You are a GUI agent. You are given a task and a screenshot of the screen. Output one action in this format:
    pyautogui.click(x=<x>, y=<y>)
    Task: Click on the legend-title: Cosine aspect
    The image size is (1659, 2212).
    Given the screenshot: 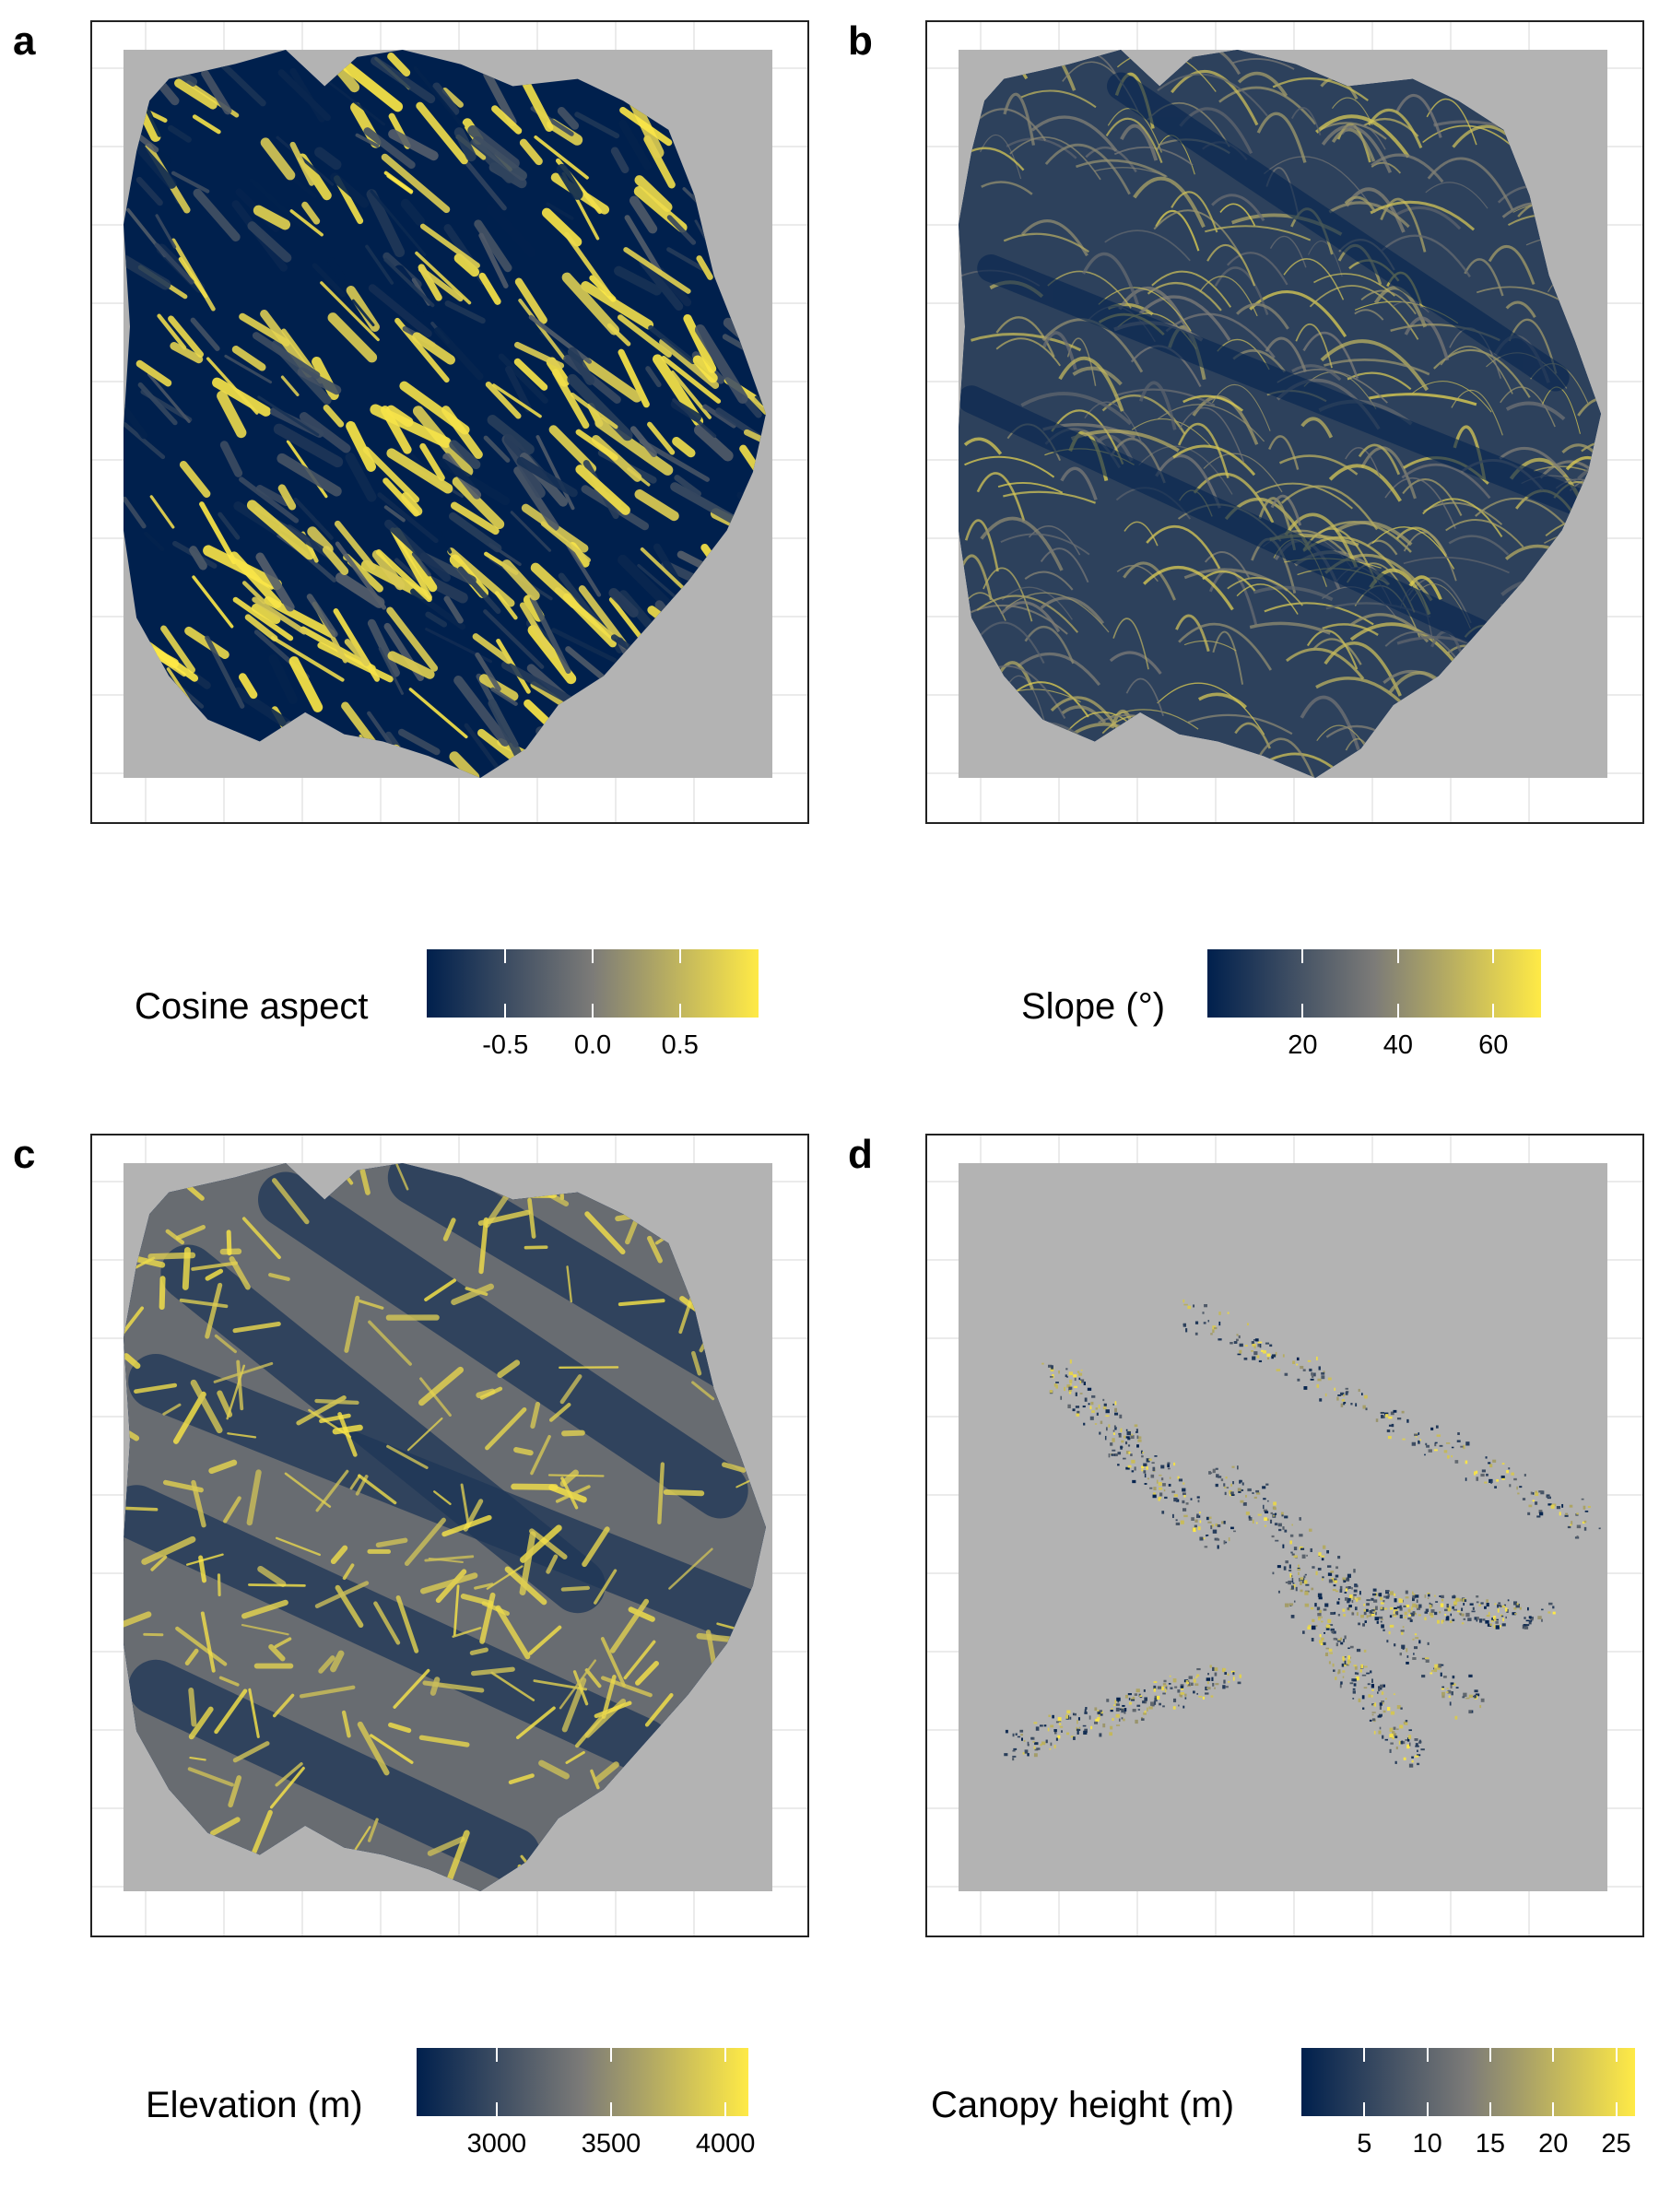 What is the action you would take?
    pyautogui.click(x=252, y=1006)
    